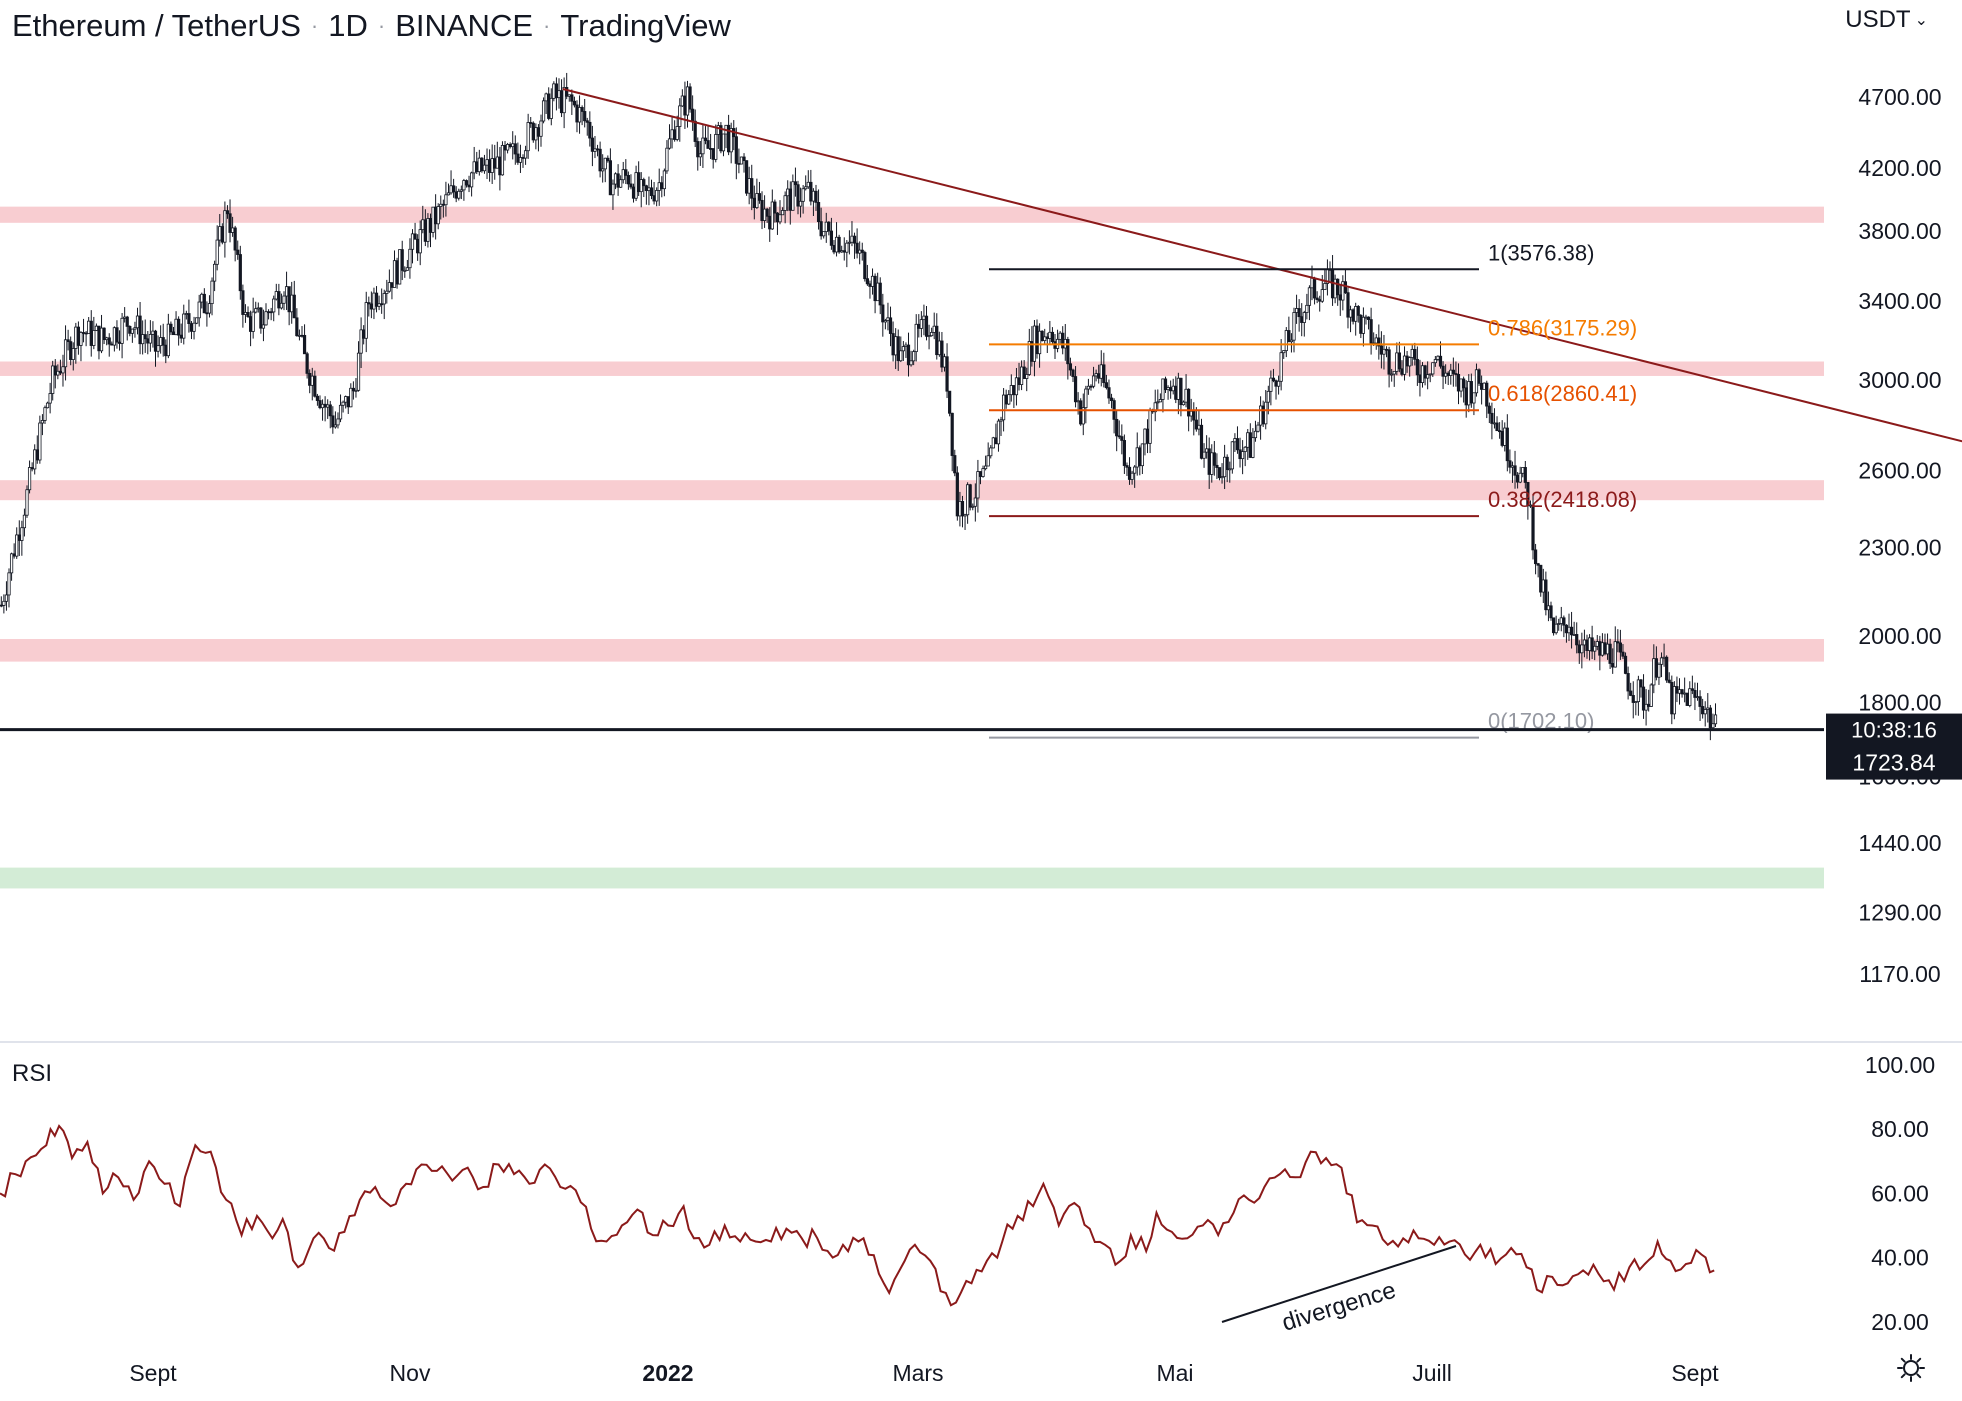 Image resolution: width=1962 pixels, height=1401 pixels. Describe the element at coordinates (912, 650) in the screenshot. I see `zone-red` at that location.